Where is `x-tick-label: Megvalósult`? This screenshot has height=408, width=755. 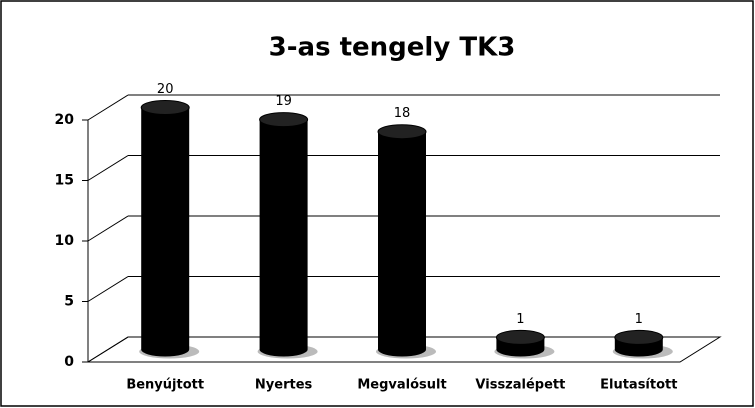 x-tick-label: Megvalósult is located at coordinates (401, 385).